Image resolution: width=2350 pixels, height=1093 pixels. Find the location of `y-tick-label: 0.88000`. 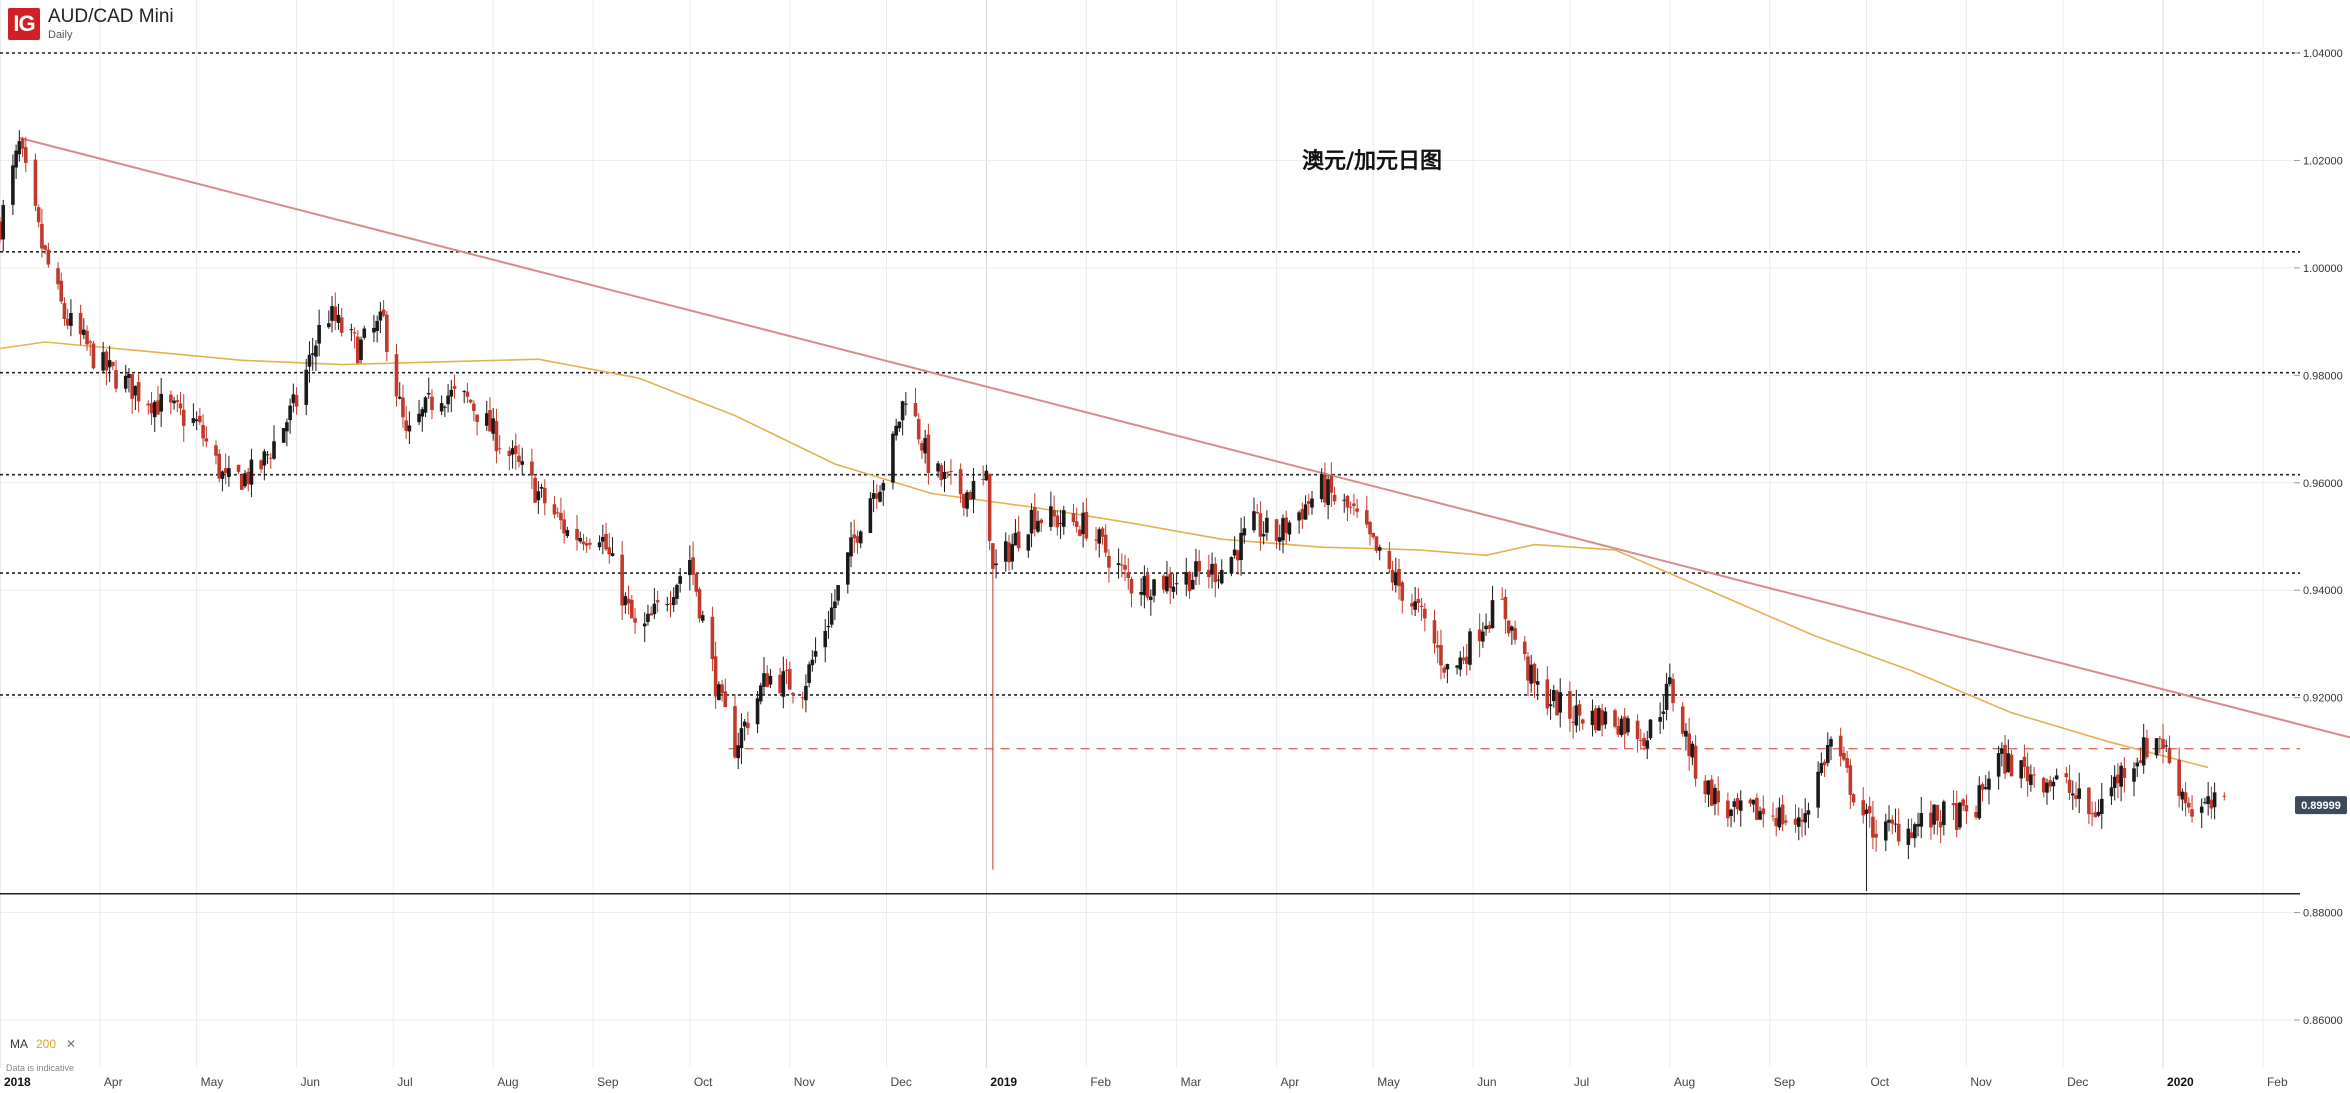

y-tick-label: 0.88000 is located at coordinates (2323, 914).